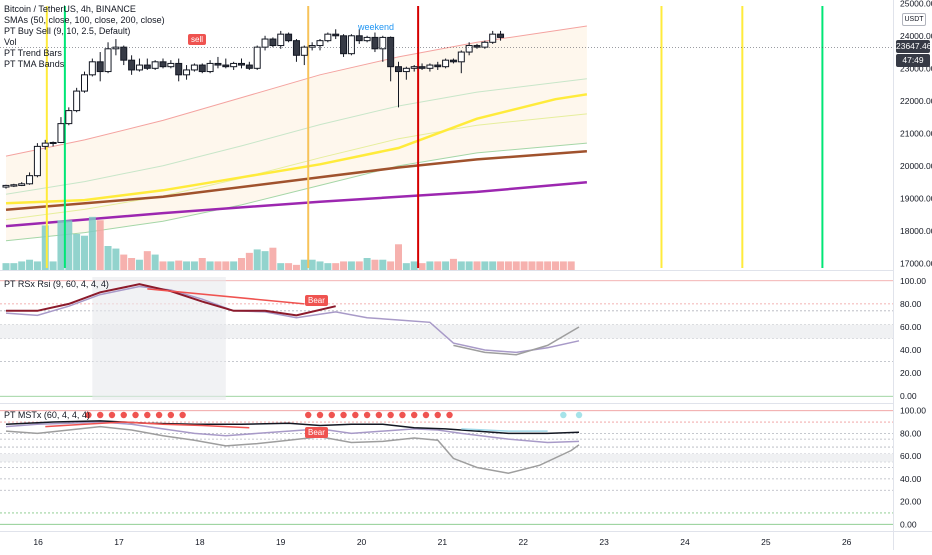 Image resolution: width=932 pixels, height=555 pixels. I want to click on time-tick-label: 19, so click(281, 542).